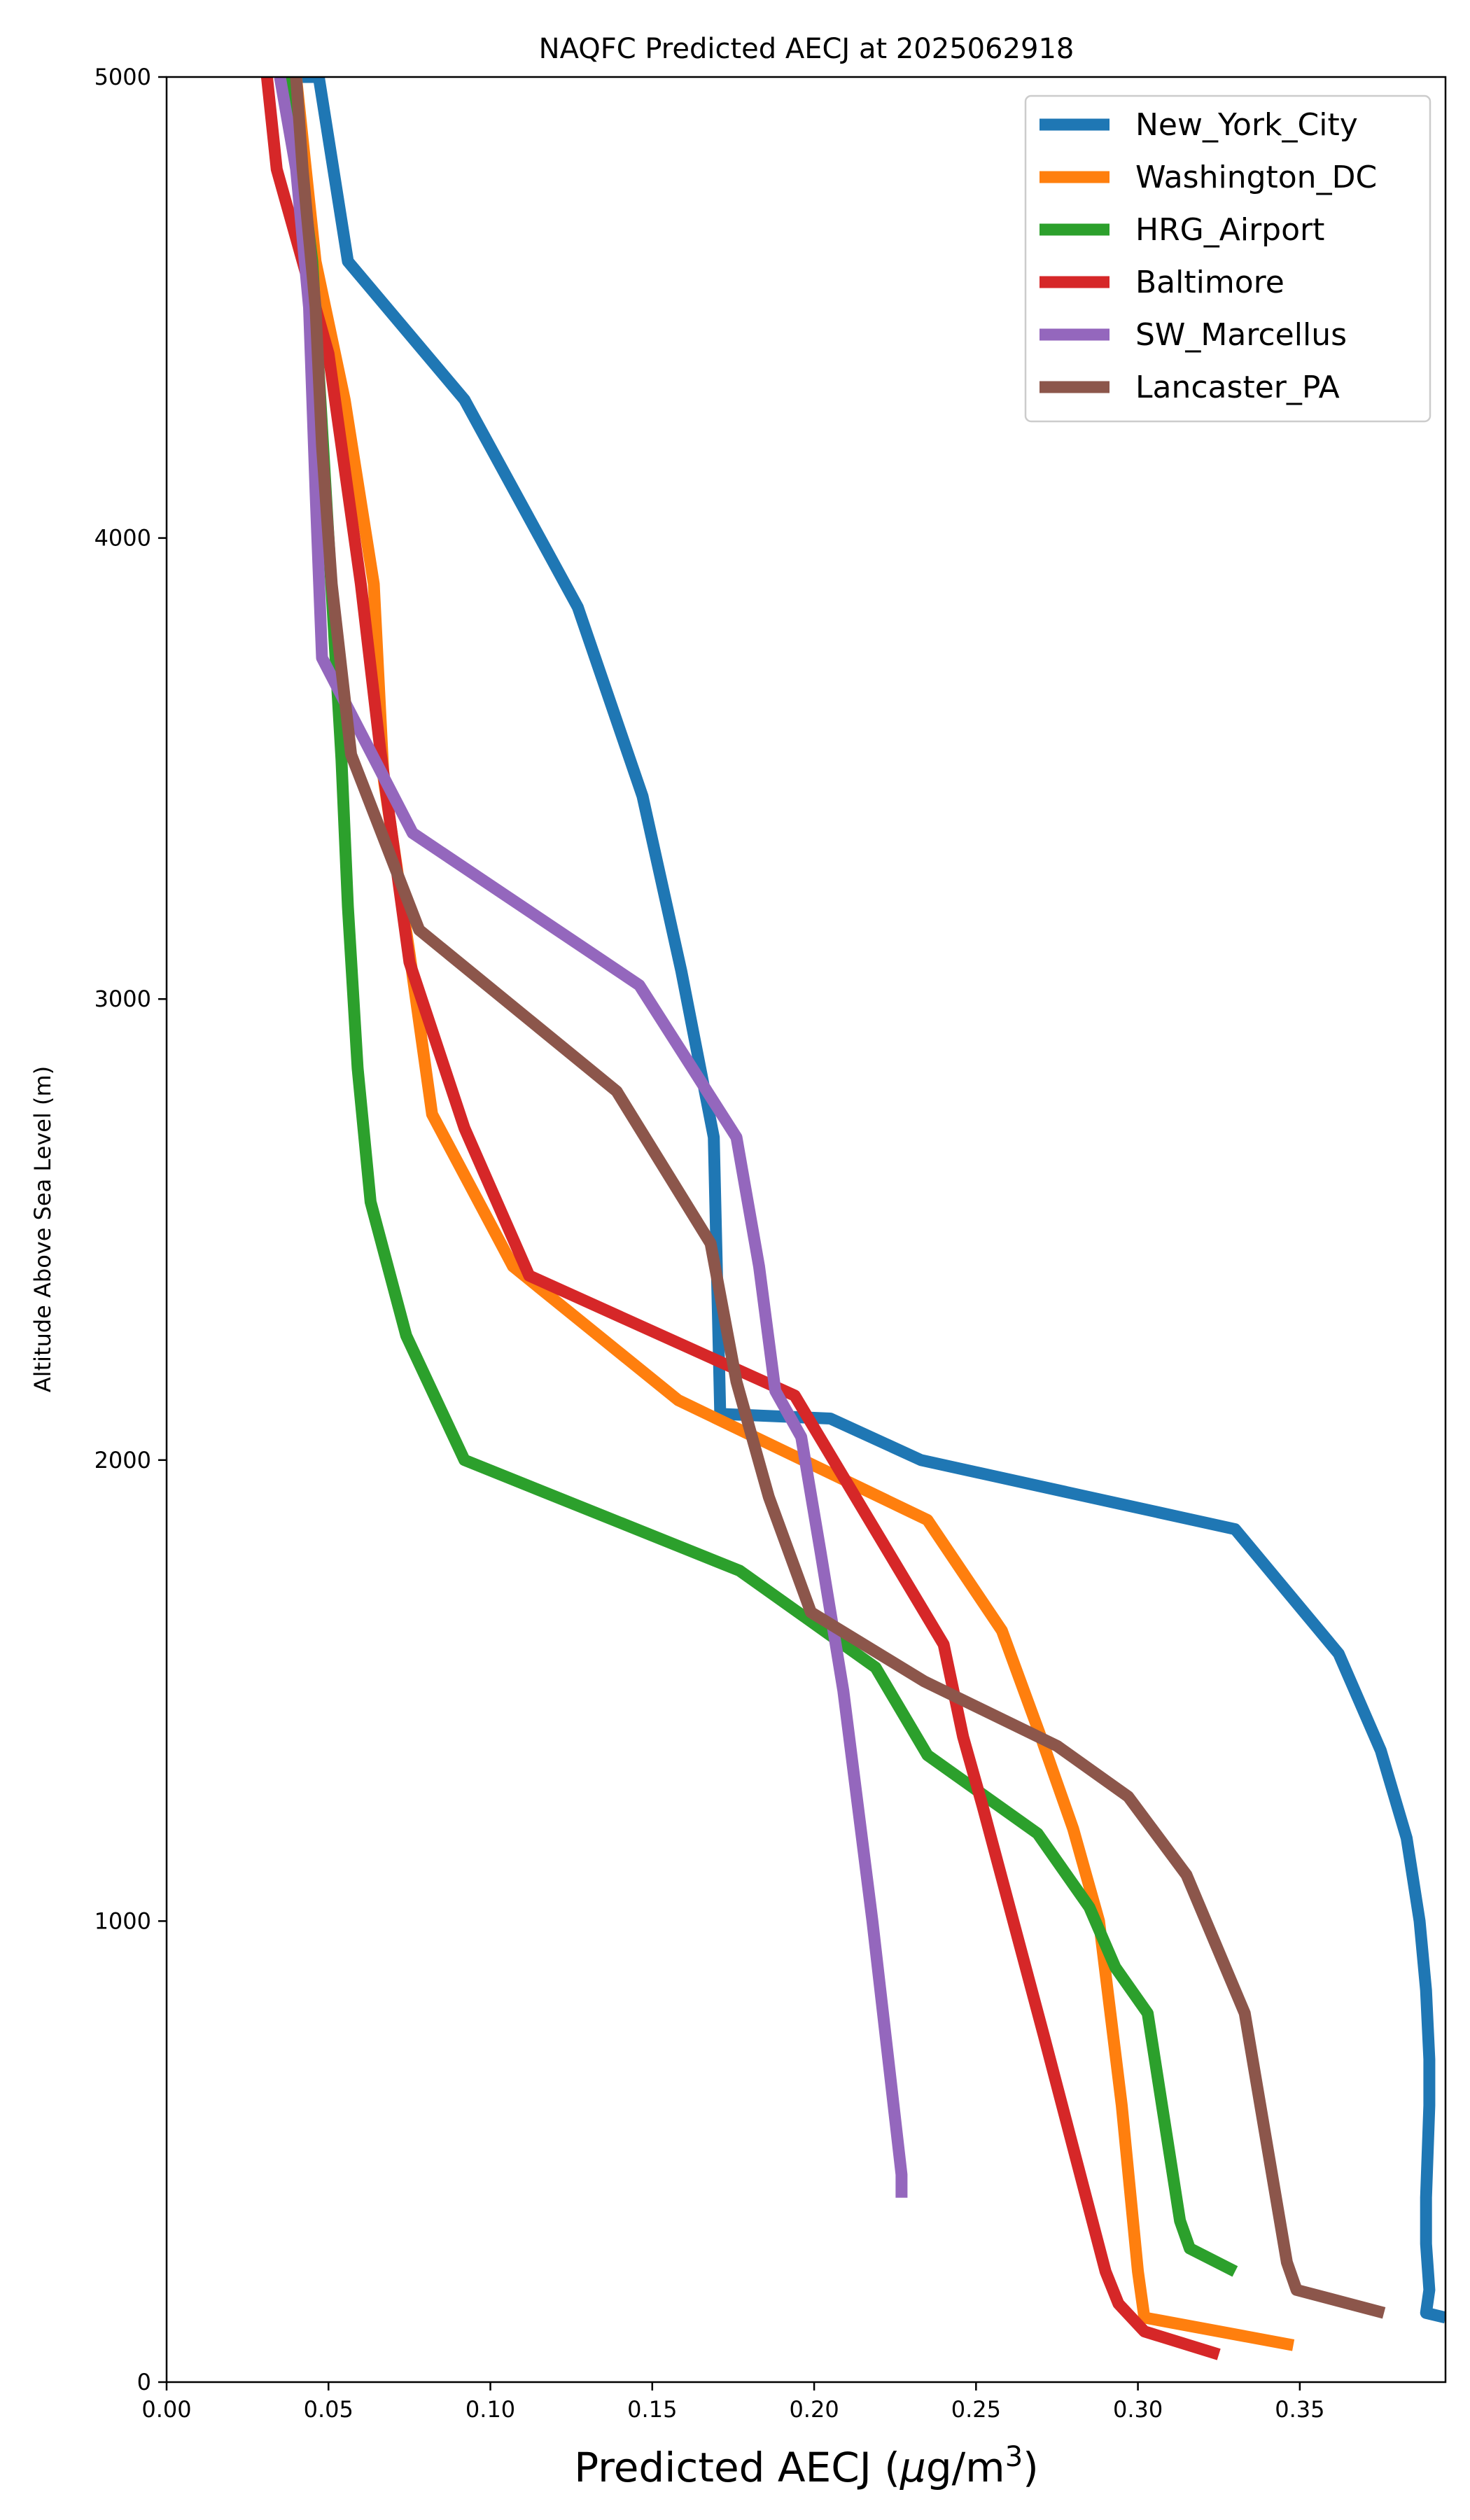 This screenshot has width=1470, height=2520. I want to click on legend-label: Baltimore, so click(1209, 282).